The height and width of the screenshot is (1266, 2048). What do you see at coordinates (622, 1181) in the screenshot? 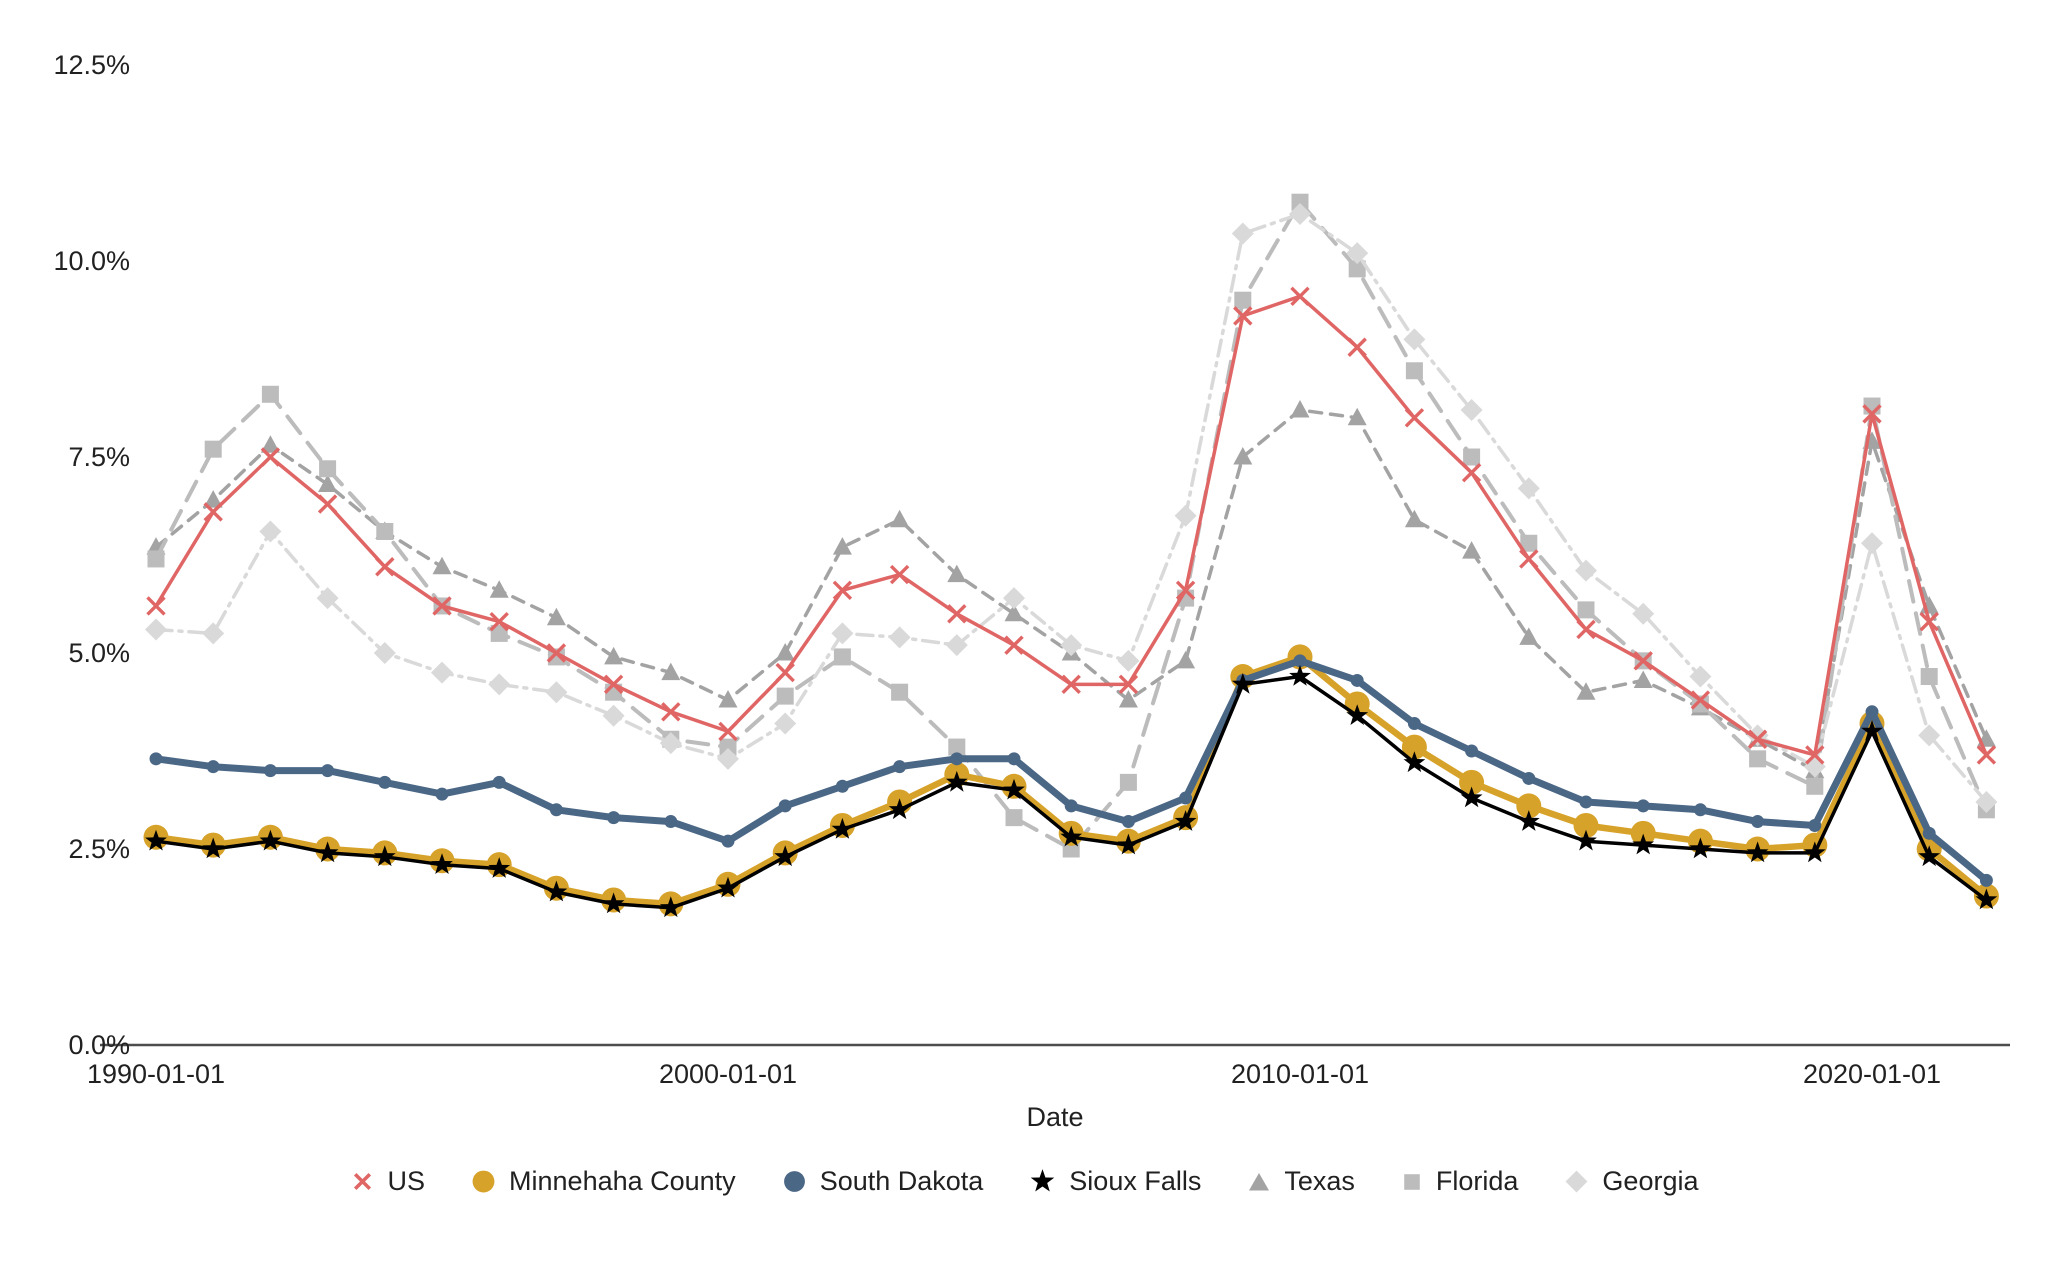
I see `legend-label-minnehaha-county: Minnehaha County` at bounding box center [622, 1181].